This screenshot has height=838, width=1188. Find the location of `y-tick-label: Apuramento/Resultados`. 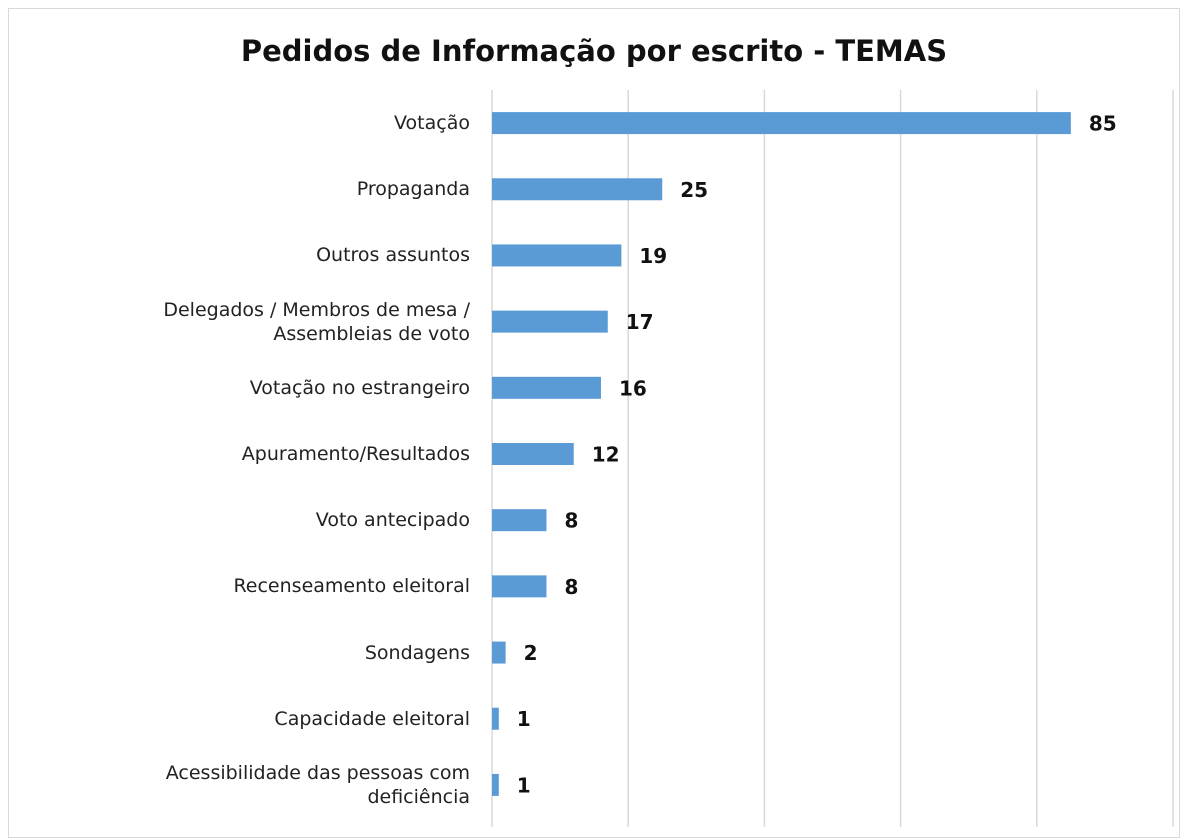

y-tick-label: Apuramento/Resultados is located at coordinates (355, 454).